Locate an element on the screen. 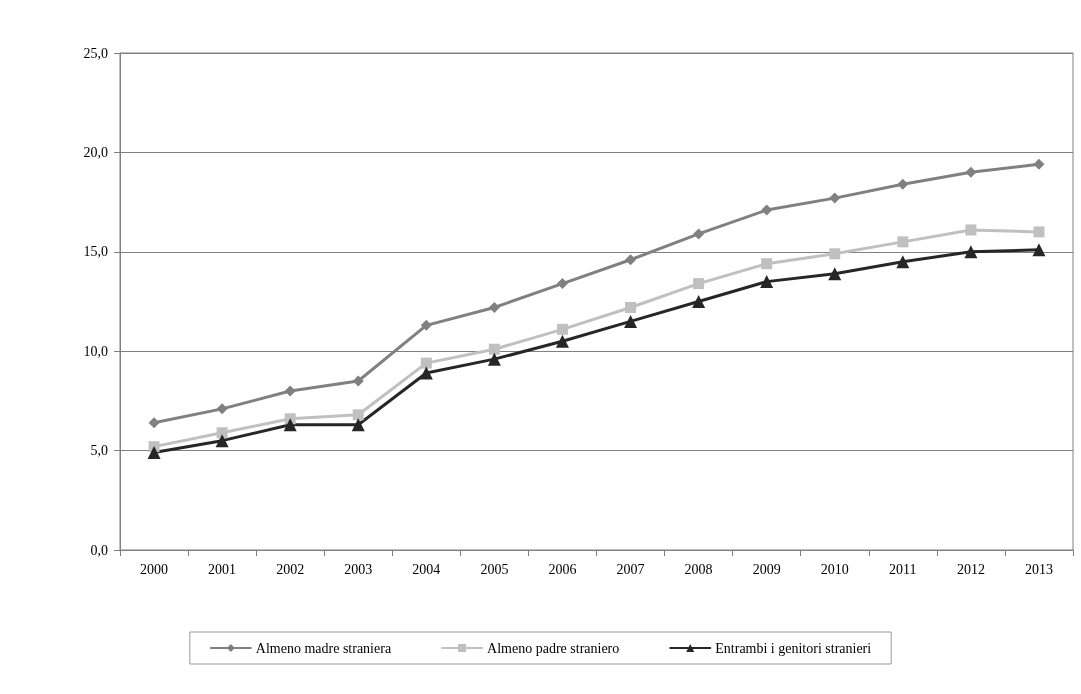 The image size is (1081, 694). x-tick-label: 2002 is located at coordinates (290, 569).